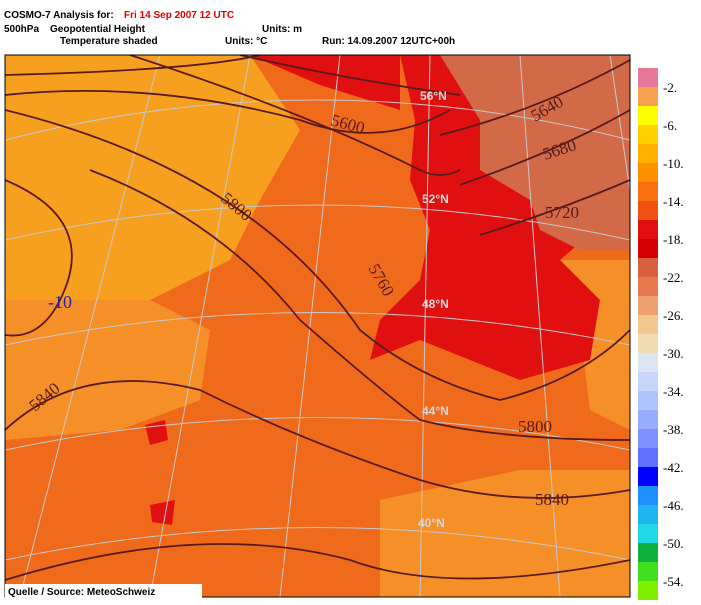 This screenshot has height=605, width=701. Describe the element at coordinates (673, 391) in the screenshot. I see `colorbar-label: -34.` at that location.